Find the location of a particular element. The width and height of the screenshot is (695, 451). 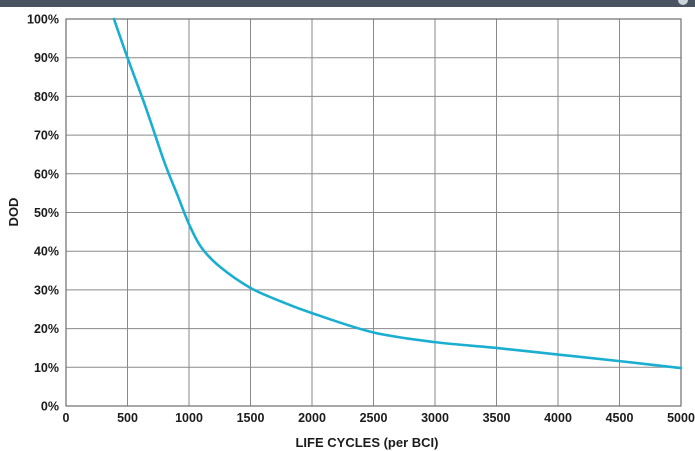

x-tick-label: 2000 is located at coordinates (312, 418).